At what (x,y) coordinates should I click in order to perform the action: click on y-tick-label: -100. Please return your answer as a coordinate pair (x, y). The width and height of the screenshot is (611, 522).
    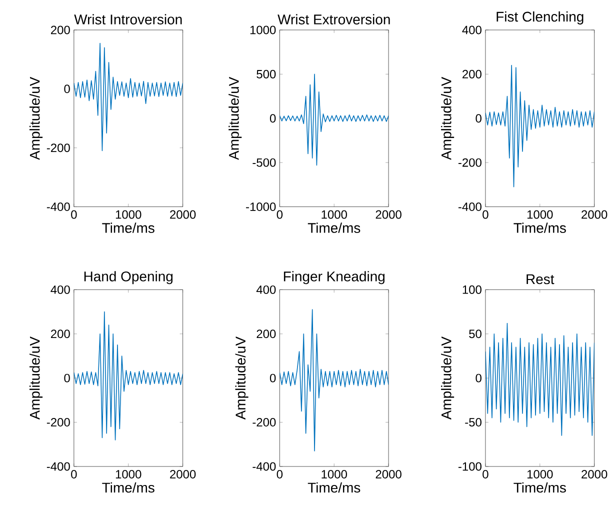
    Looking at the image, I should click on (470, 466).